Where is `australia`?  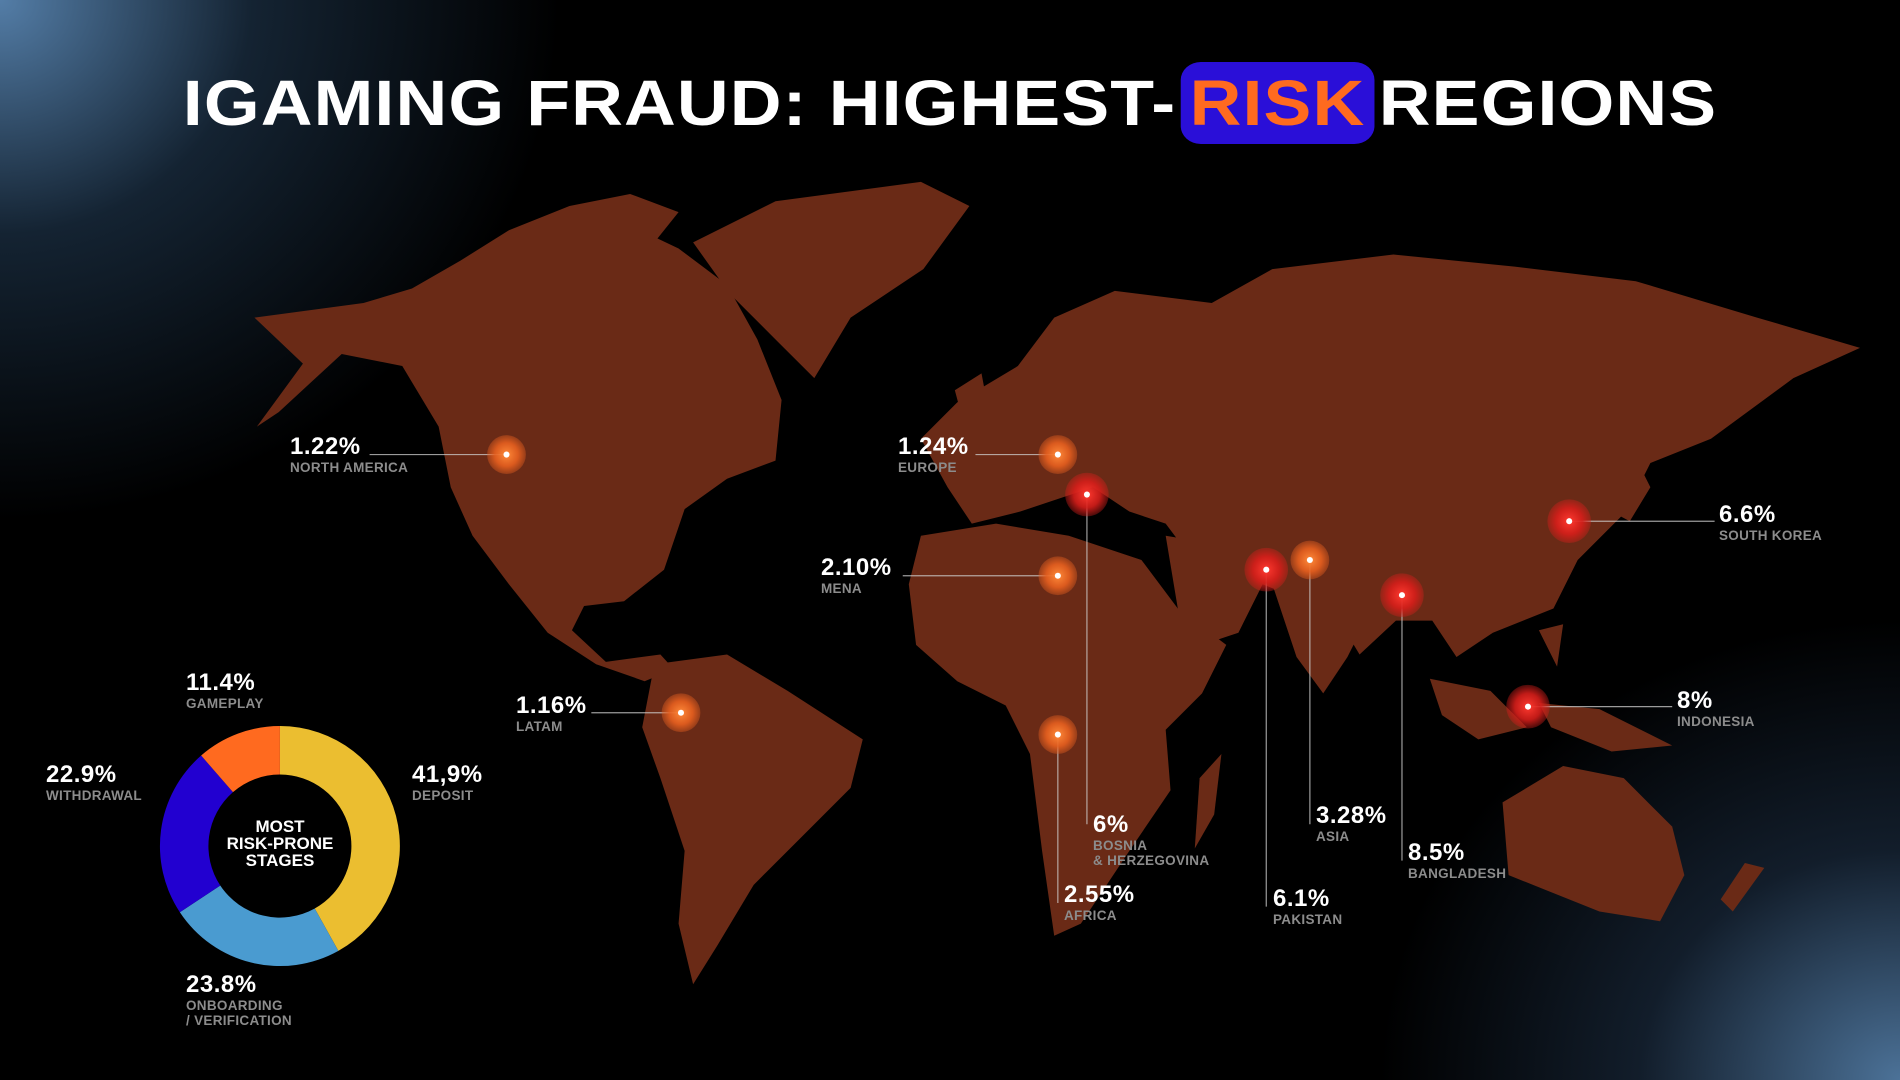
australia is located at coordinates (1593, 844).